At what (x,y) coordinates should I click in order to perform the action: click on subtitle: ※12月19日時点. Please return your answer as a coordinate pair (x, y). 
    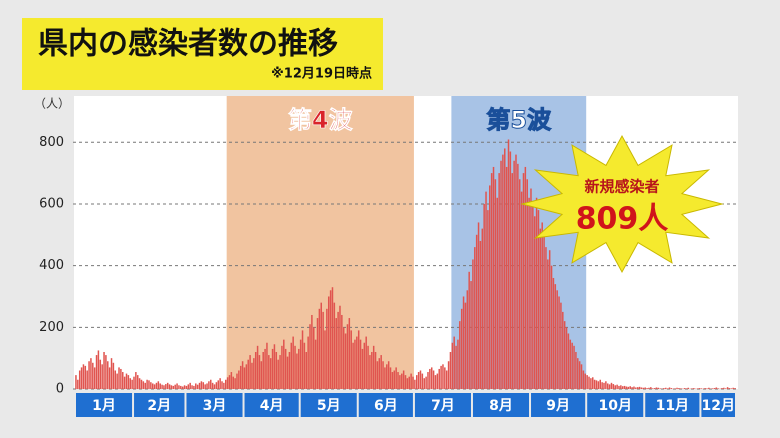
    Looking at the image, I should click on (321, 74).